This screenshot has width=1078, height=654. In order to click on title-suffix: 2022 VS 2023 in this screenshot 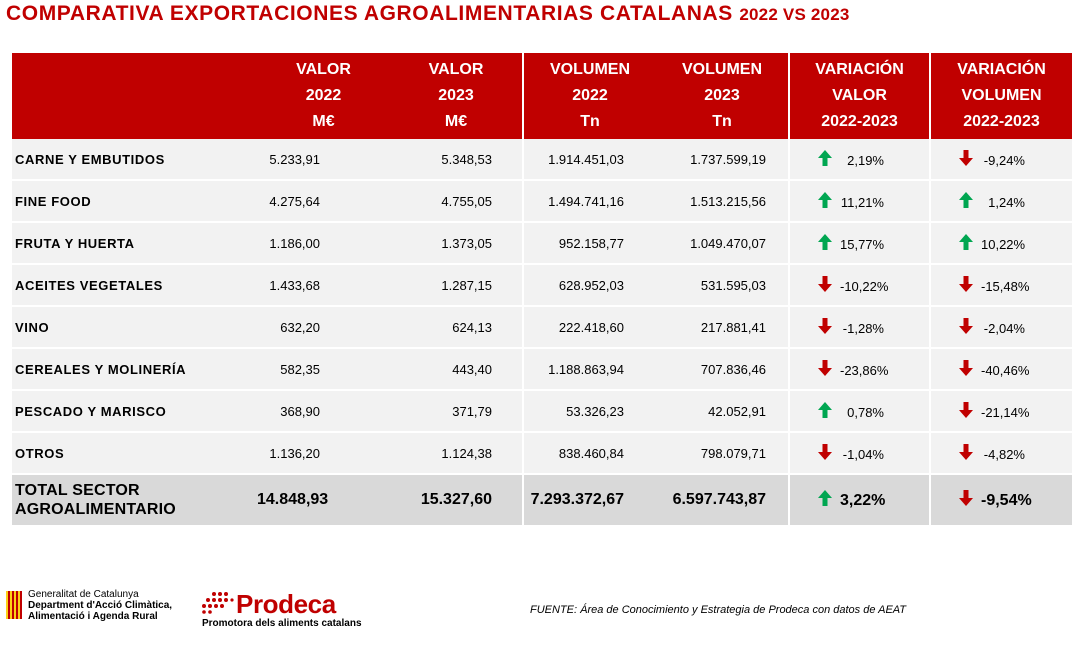, I will do `click(794, 14)`.